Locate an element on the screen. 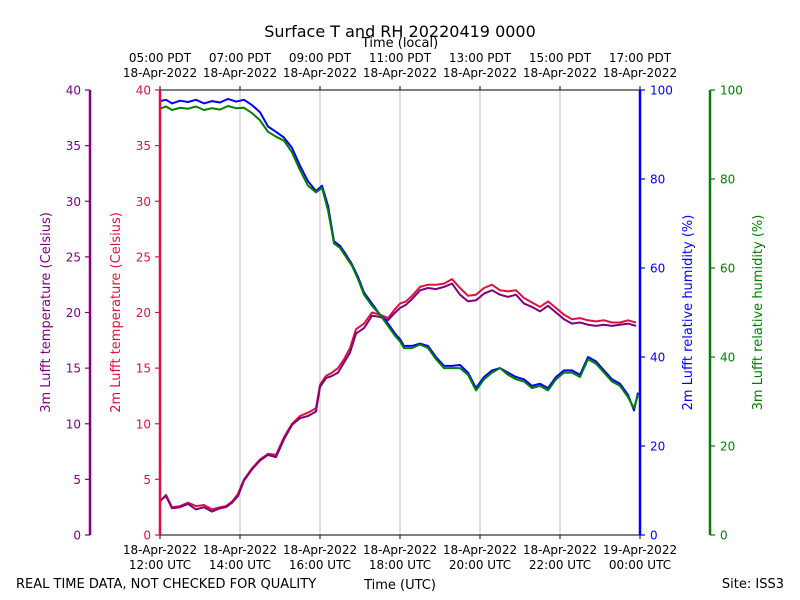 Image resolution: width=800 pixels, height=600 pixels. x-axis-label: Time (UTC) is located at coordinates (399, 585).